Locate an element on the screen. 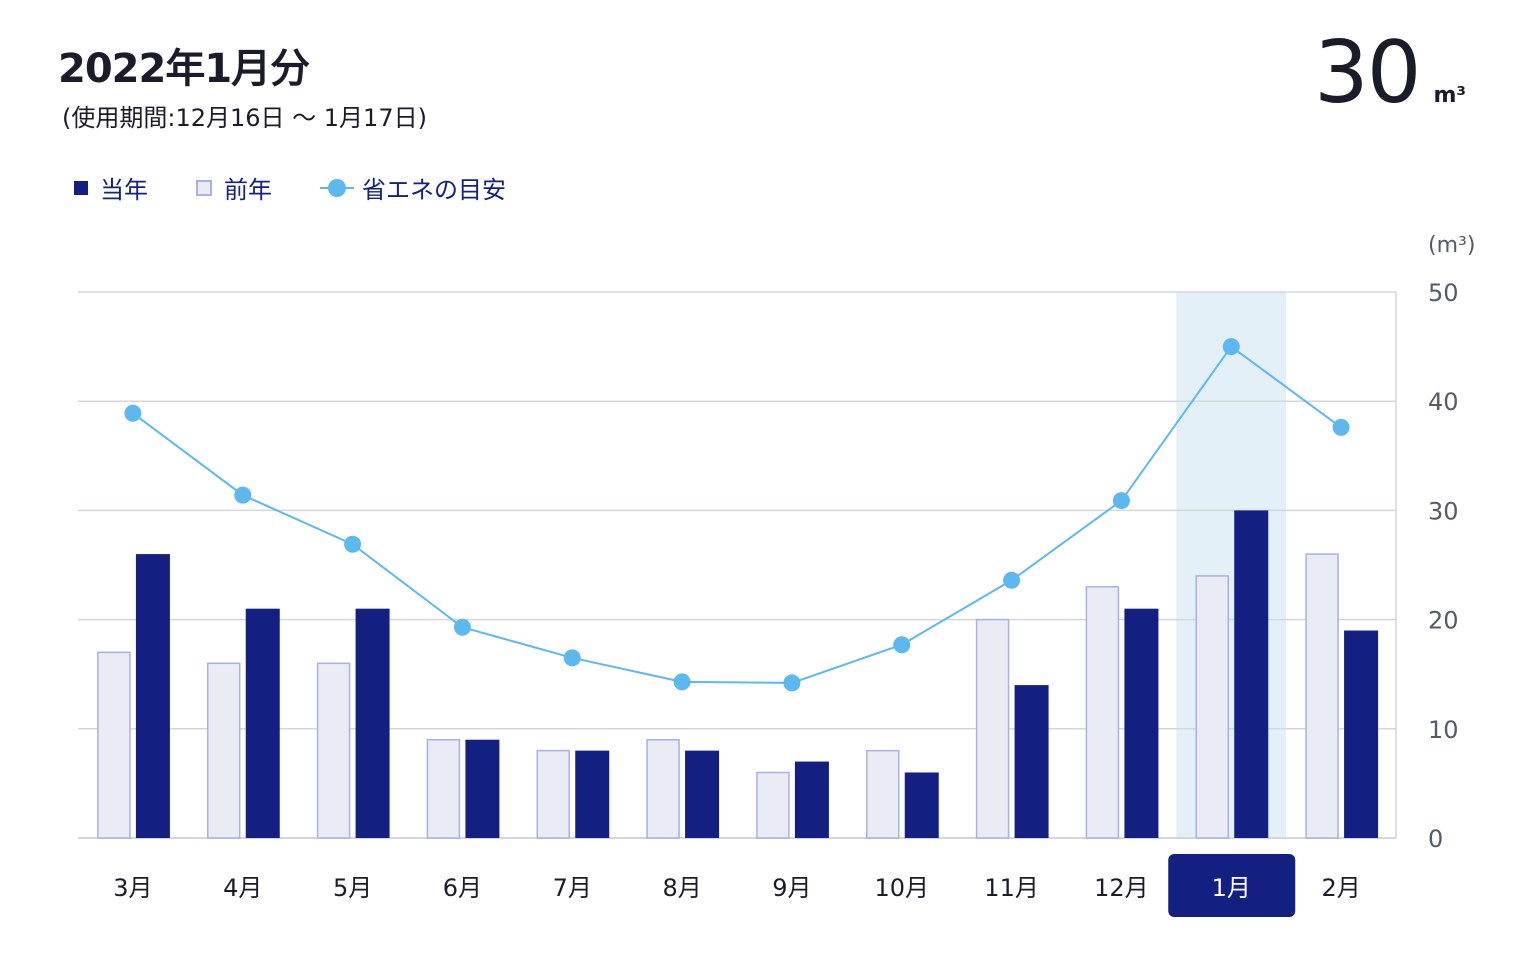 The image size is (1536, 962). chart-legend: 当年 前年 省エネの目安 is located at coordinates (314, 187).